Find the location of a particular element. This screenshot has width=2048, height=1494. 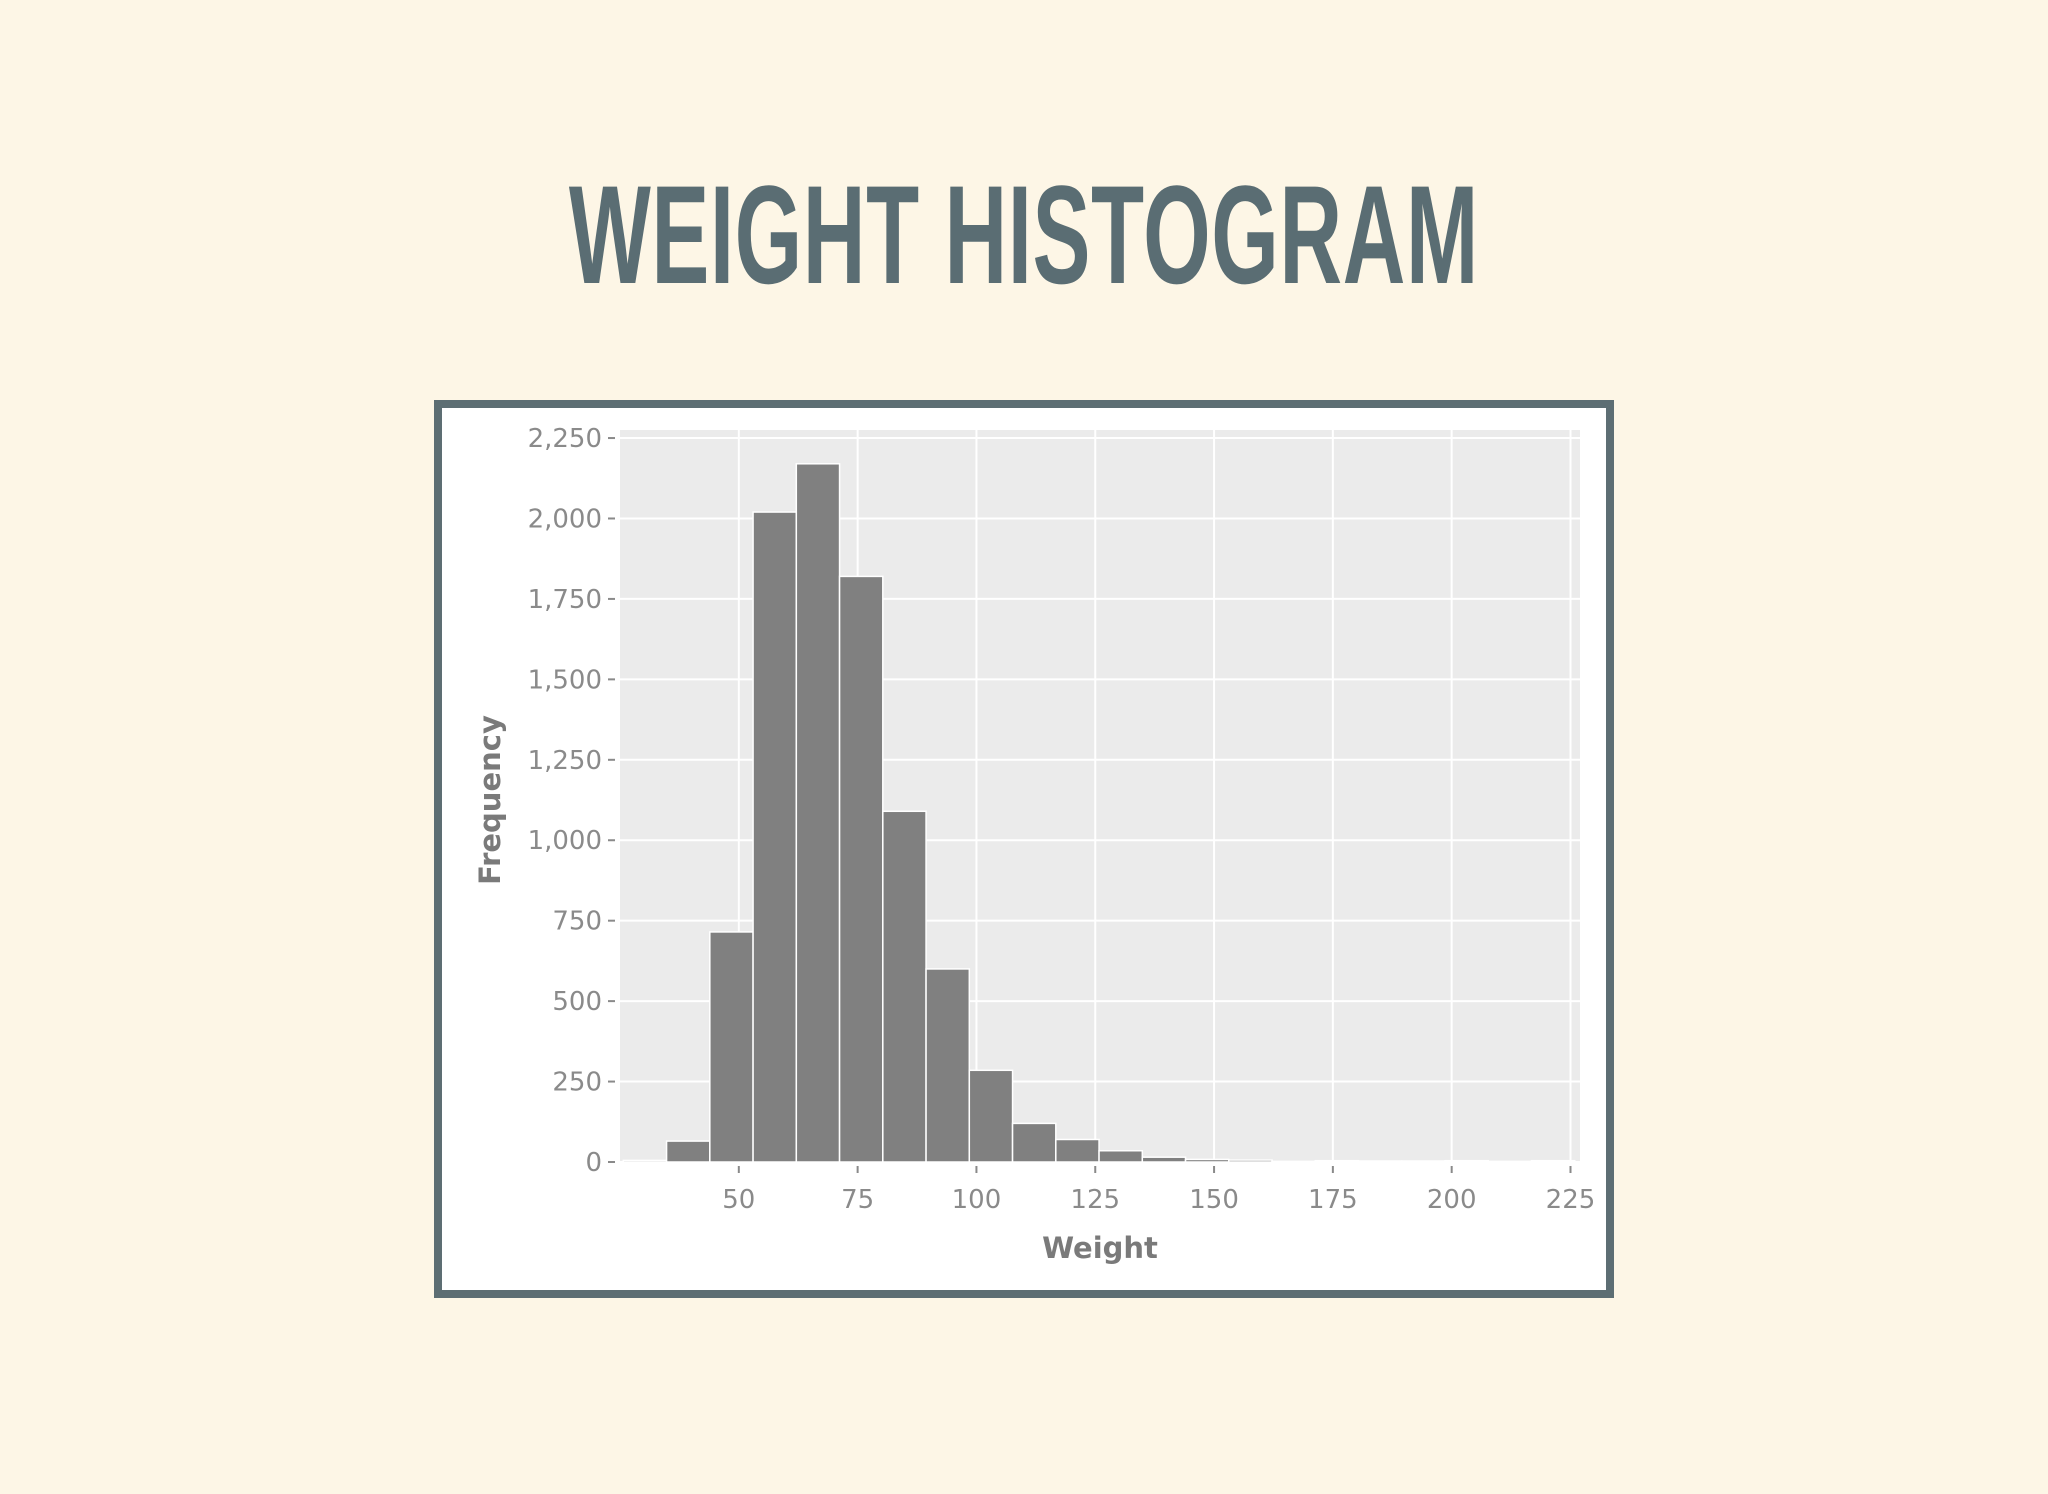

y-tick-label: 1,250 is located at coordinates (565, 761).